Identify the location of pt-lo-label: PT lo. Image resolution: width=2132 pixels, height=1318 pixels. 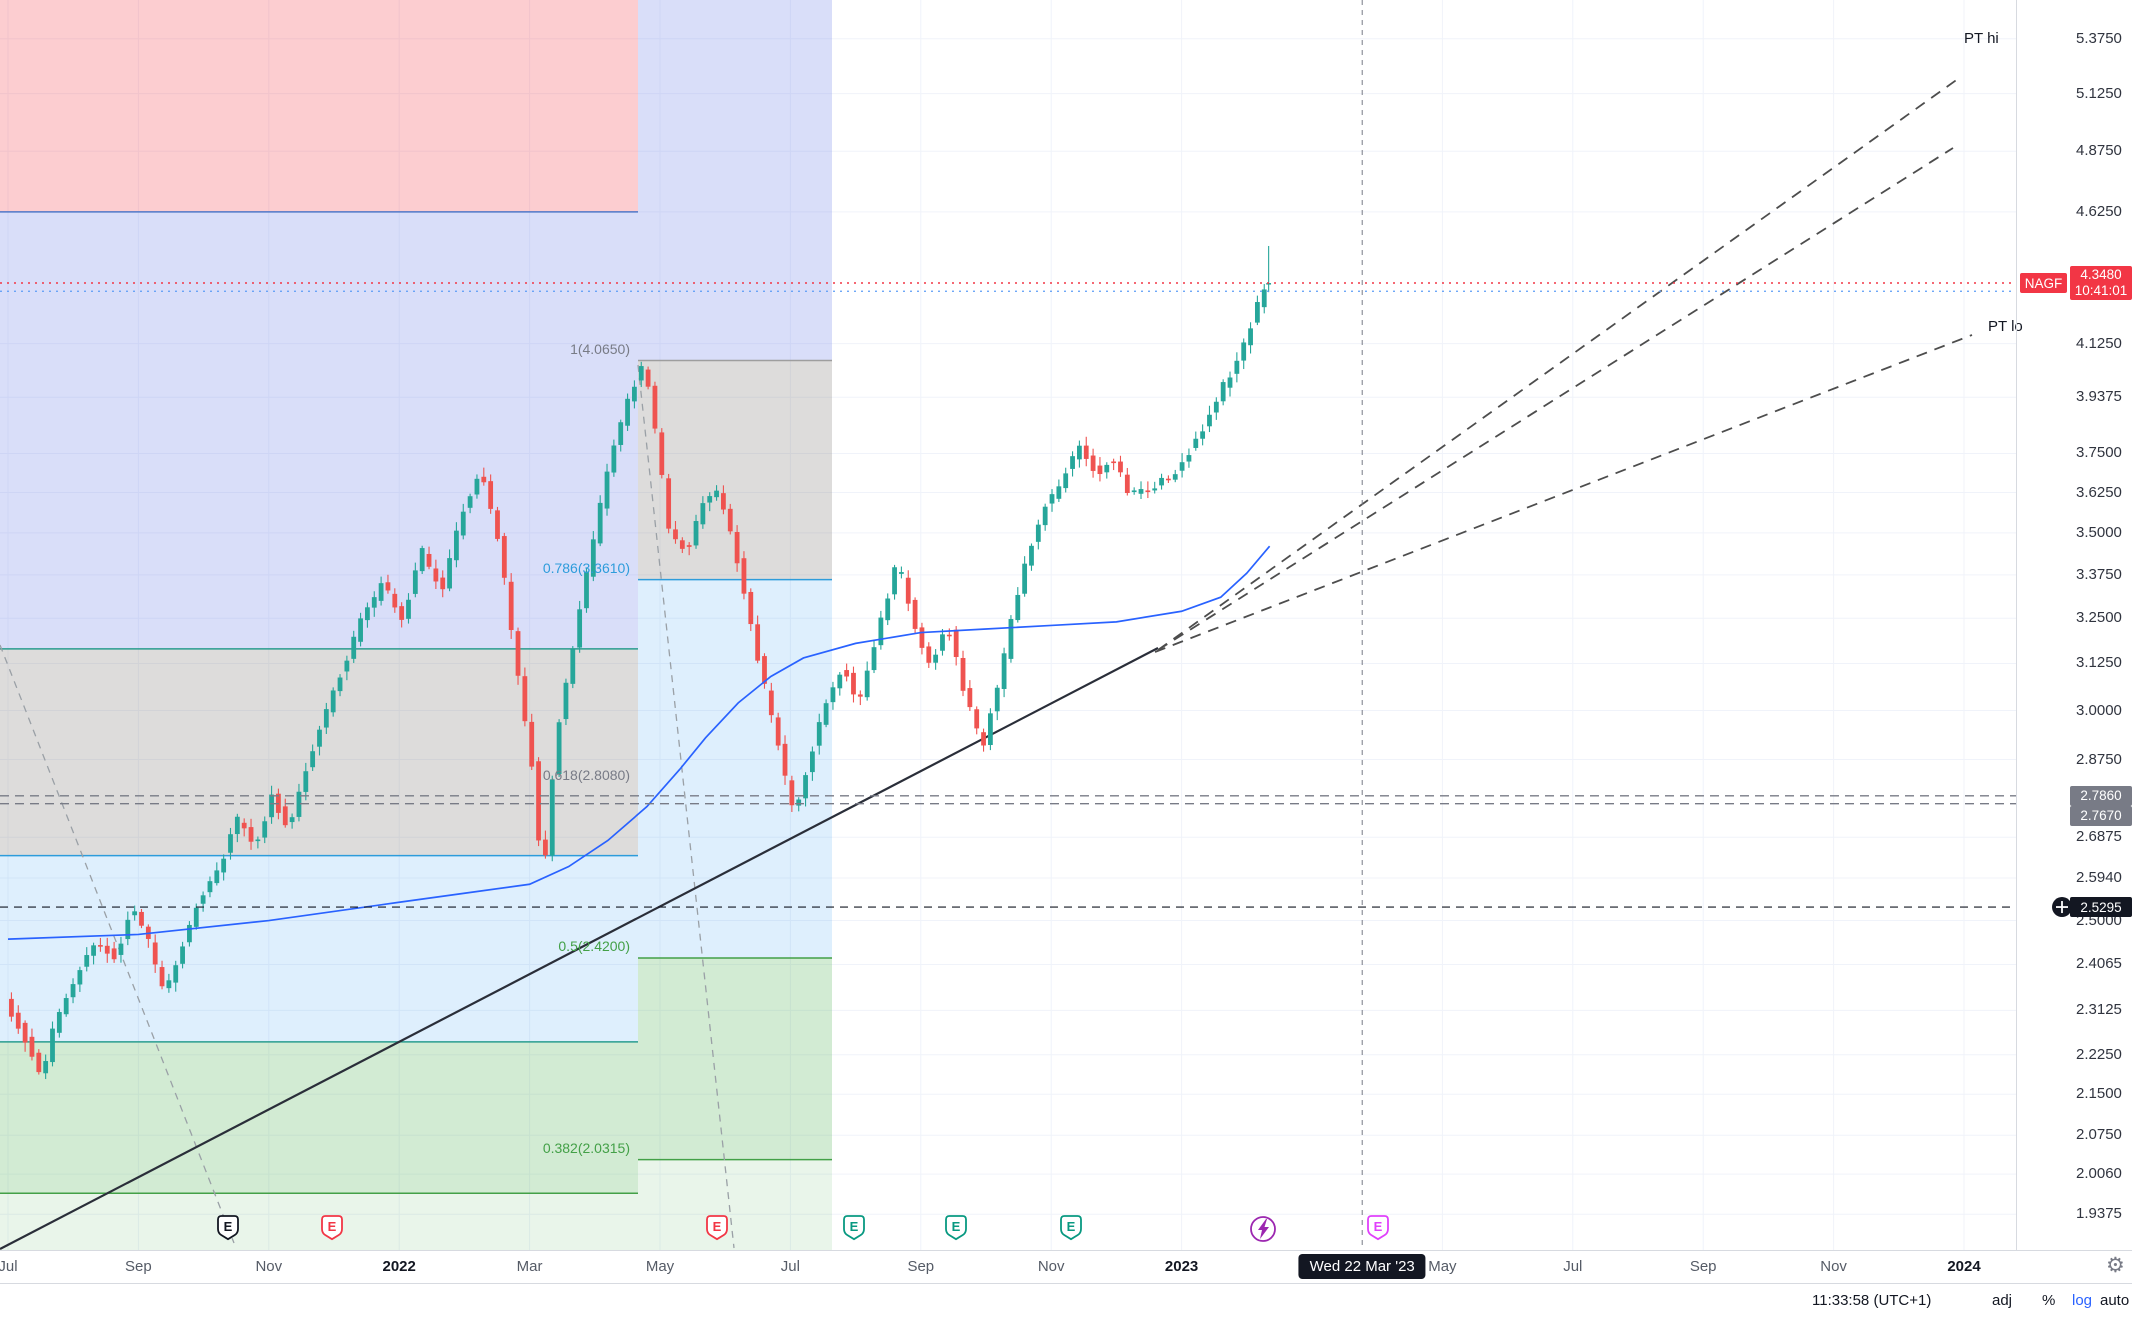
(2005, 326).